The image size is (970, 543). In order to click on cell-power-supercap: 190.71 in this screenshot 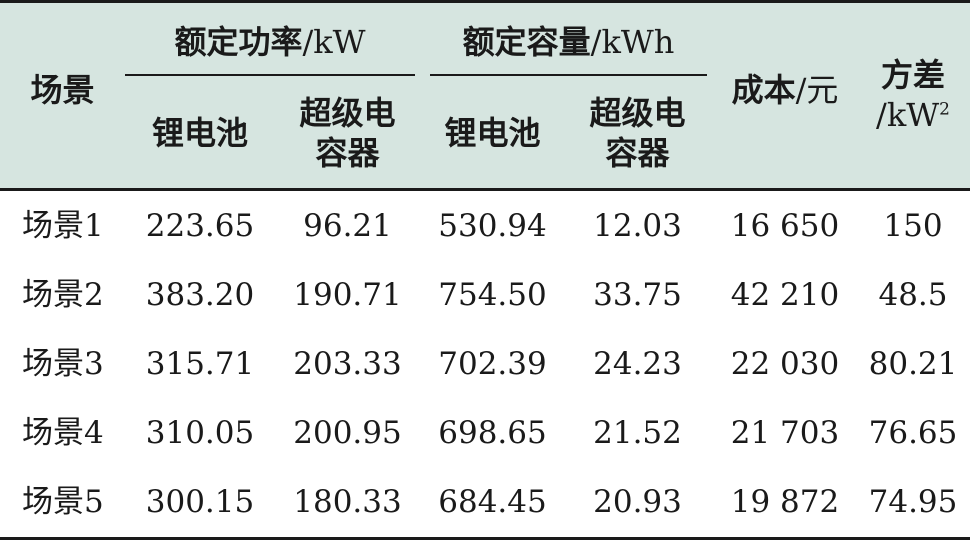, I will do `click(347, 295)`.